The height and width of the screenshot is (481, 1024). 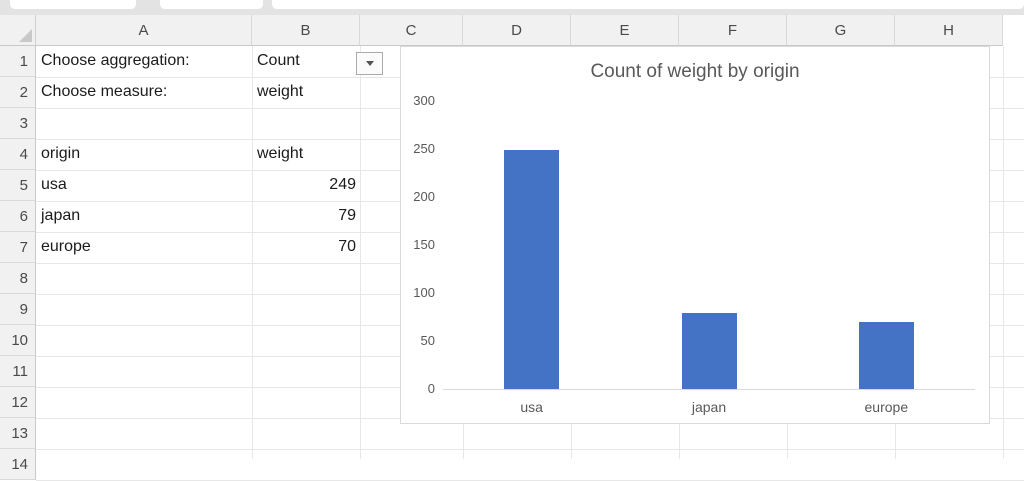 What do you see at coordinates (886, 407) in the screenshot?
I see `category-label-europe: europe` at bounding box center [886, 407].